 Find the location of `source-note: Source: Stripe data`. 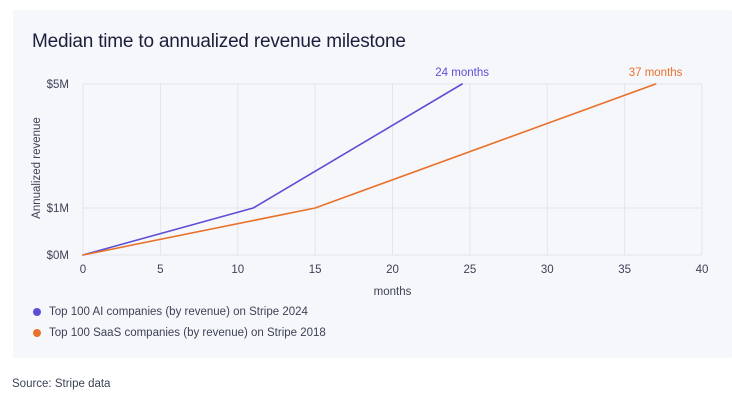

source-note: Source: Stripe data is located at coordinates (61, 384).